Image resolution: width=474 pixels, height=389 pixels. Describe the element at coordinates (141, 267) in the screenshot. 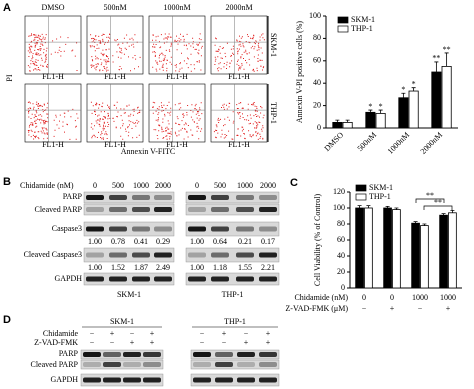

I see `quant-value: 1.87` at that location.